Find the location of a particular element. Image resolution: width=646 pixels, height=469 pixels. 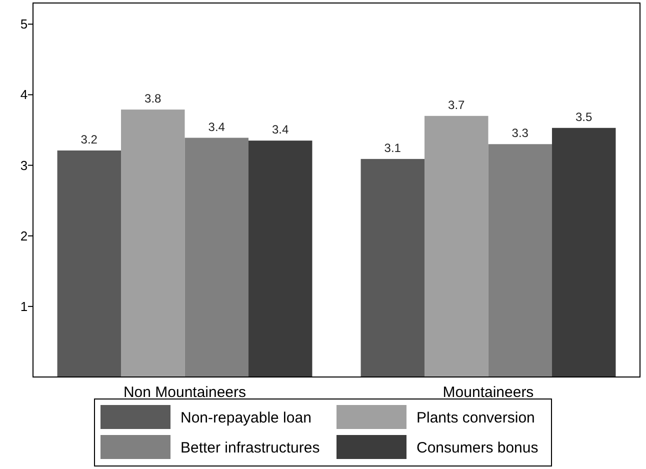

data-label: 3.8 is located at coordinates (153, 99).